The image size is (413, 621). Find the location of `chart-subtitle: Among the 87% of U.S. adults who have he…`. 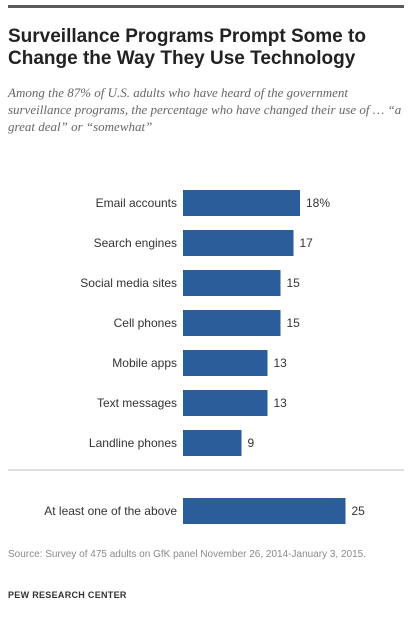

chart-subtitle: Among the 87% of U.S. adults who have he… is located at coordinates (205, 109).